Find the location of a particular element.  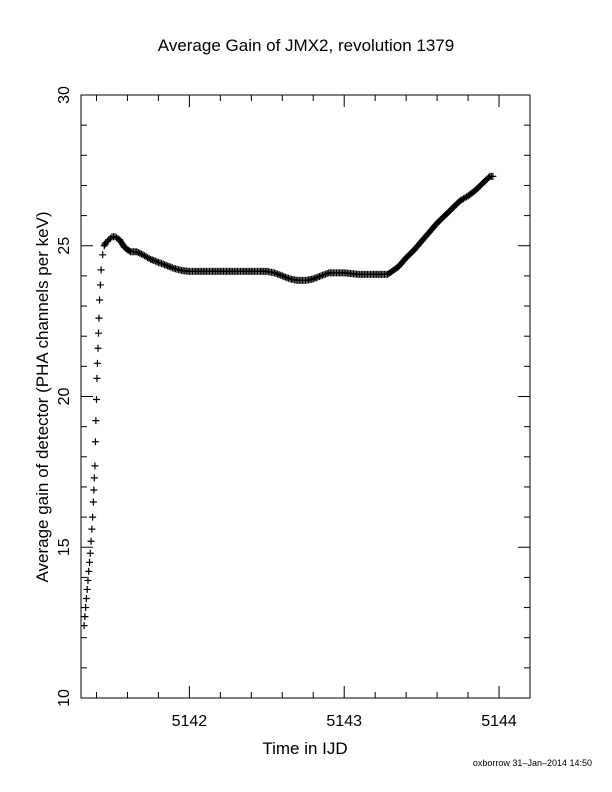

chart-title: Average Gain of JMX2, revolution 1379 is located at coordinates (306, 45).